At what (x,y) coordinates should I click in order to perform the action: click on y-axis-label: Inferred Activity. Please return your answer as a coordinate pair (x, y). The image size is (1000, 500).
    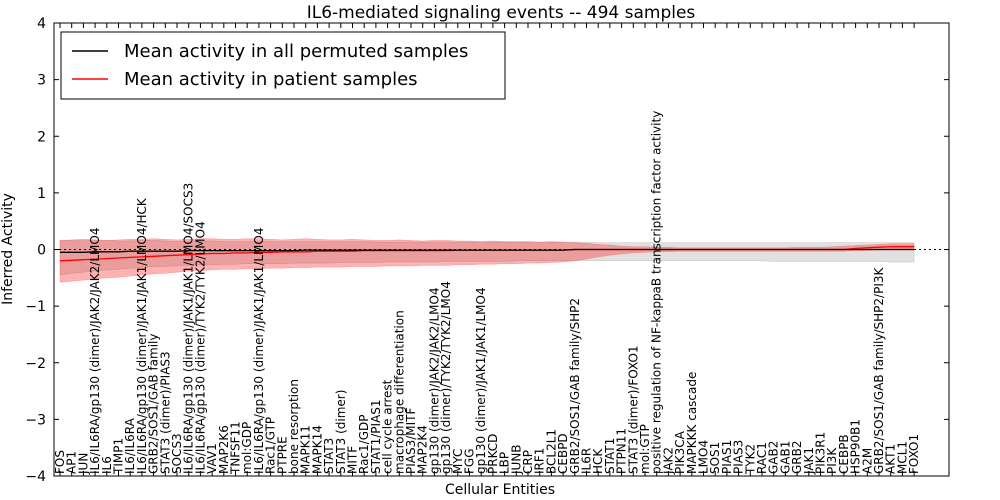
    Looking at the image, I should click on (8, 249).